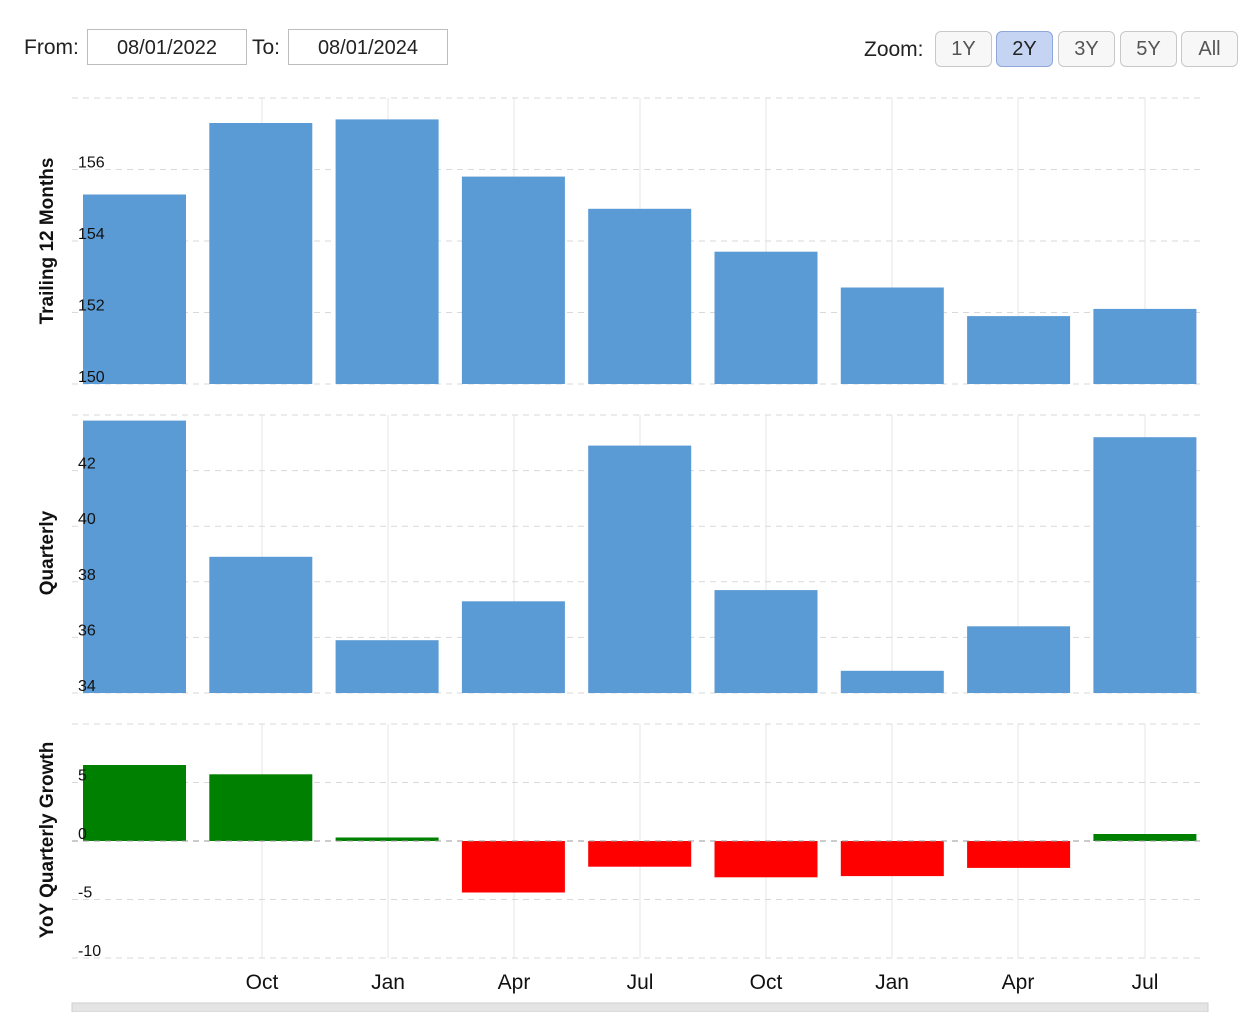  I want to click on x-axis: Oct Jan Apr Jul Oct Jan Apr Jul, so click(702, 982).